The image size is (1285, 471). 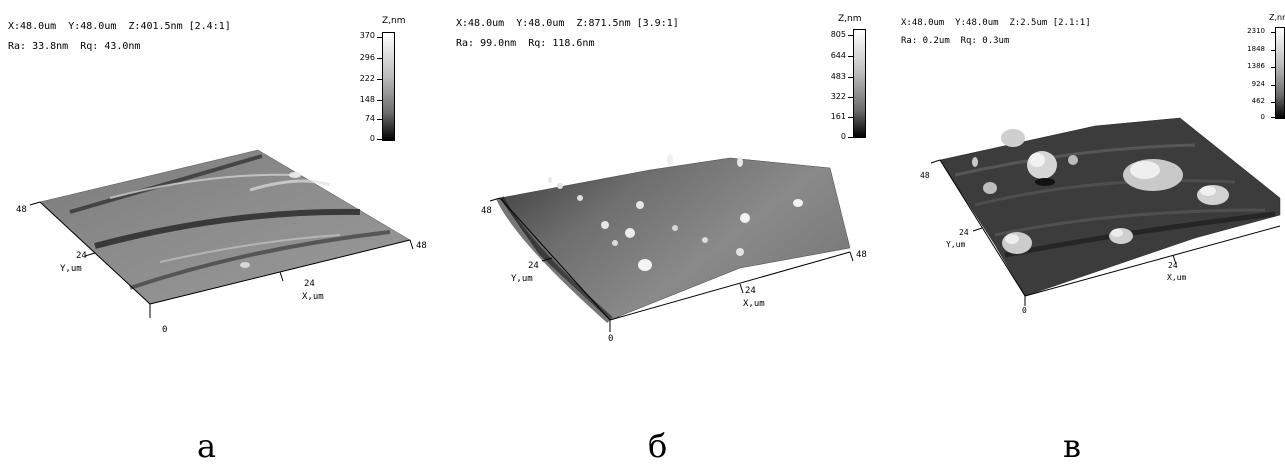 I want to click on scale-tick: 322, so click(x=838, y=96).